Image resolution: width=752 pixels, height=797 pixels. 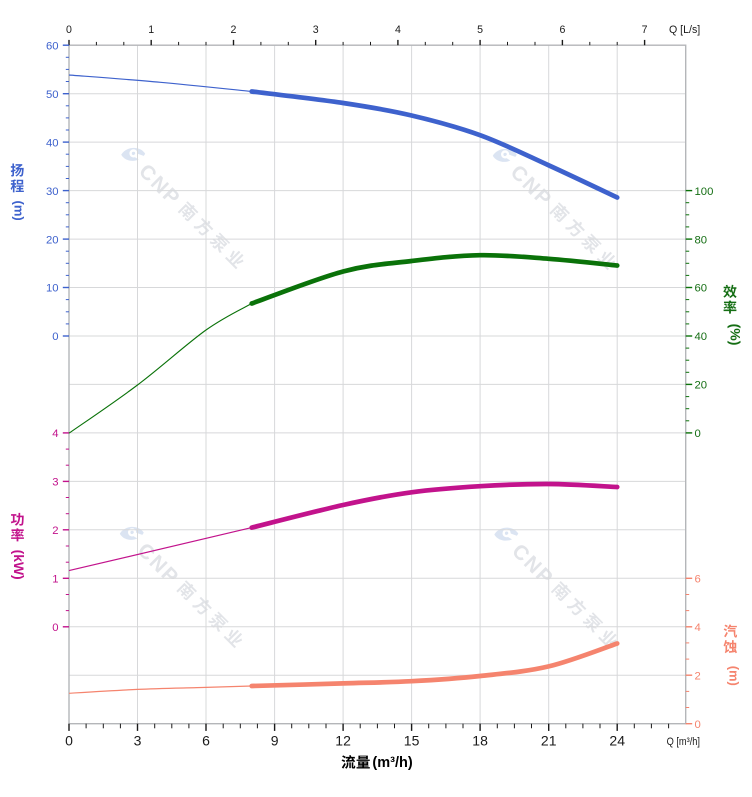 I want to click on svg-text: 12, so click(x=343, y=740).